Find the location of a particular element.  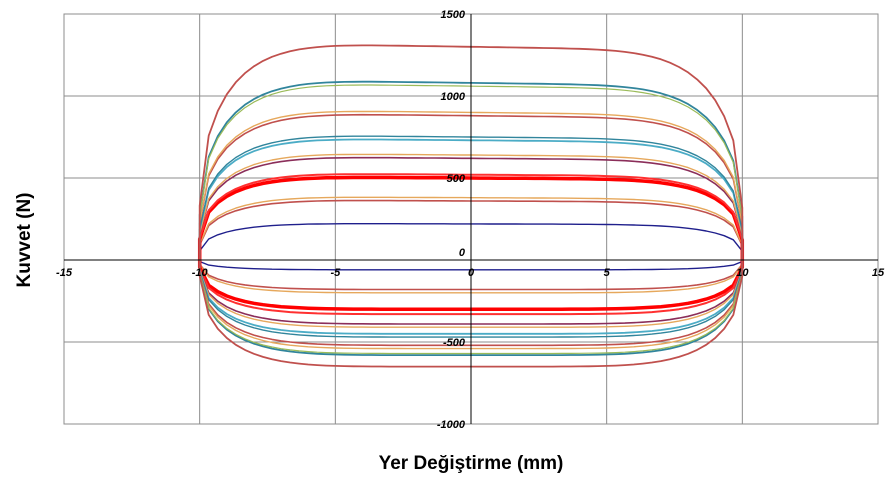

y-tick-label: -500 is located at coordinates (454, 343).